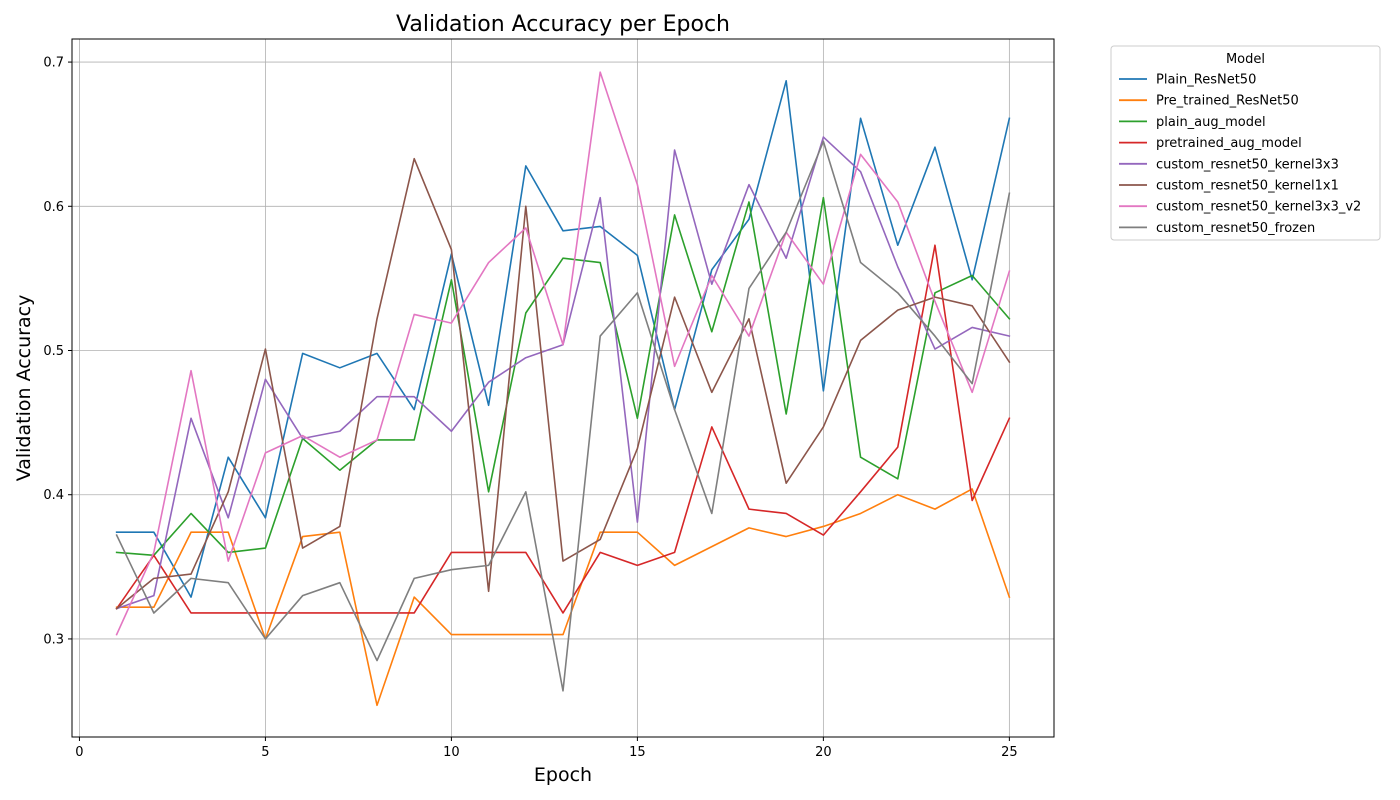 This screenshot has height=800, width=1400. Describe the element at coordinates (451, 752) in the screenshot. I see `x-tick-label: 10` at that location.